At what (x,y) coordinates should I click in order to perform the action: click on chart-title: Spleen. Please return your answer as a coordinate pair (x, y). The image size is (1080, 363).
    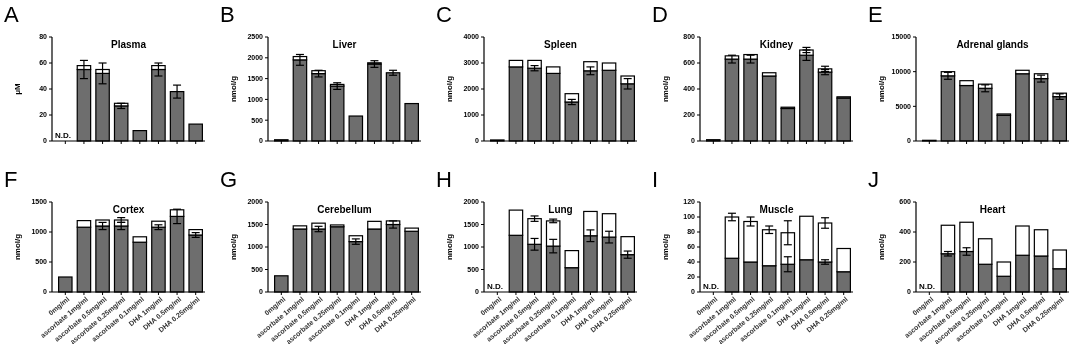
    Looking at the image, I should click on (560, 44).